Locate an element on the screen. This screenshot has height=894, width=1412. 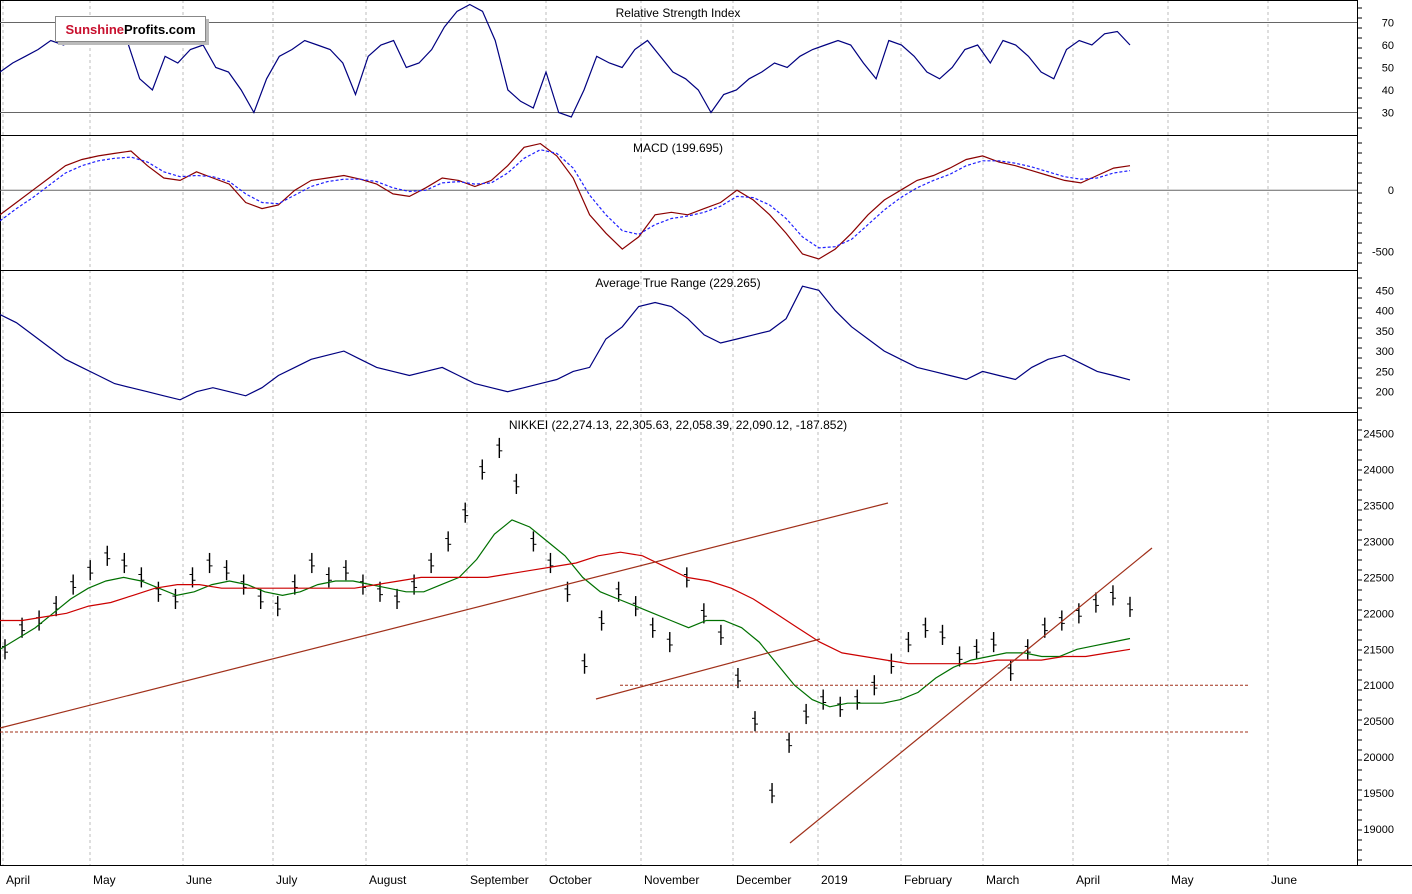
y-tick-label: 400 is located at coordinates (1385, 312).